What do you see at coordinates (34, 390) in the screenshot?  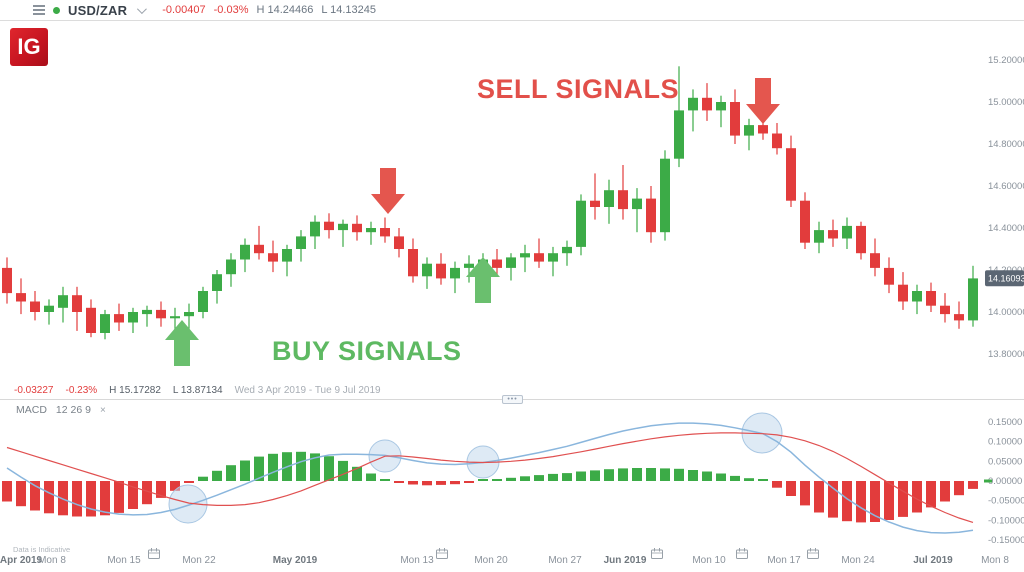 I see `range-change: -0.03227` at bounding box center [34, 390].